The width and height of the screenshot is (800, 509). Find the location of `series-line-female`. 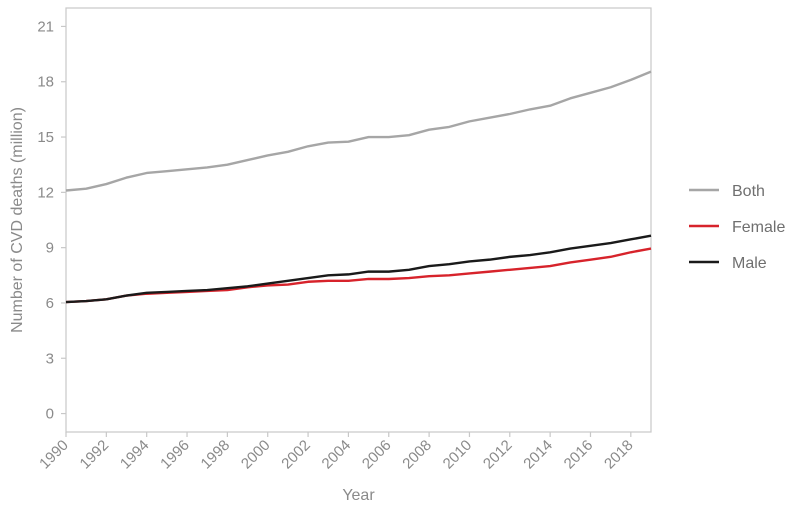

series-line-female is located at coordinates (358, 275).